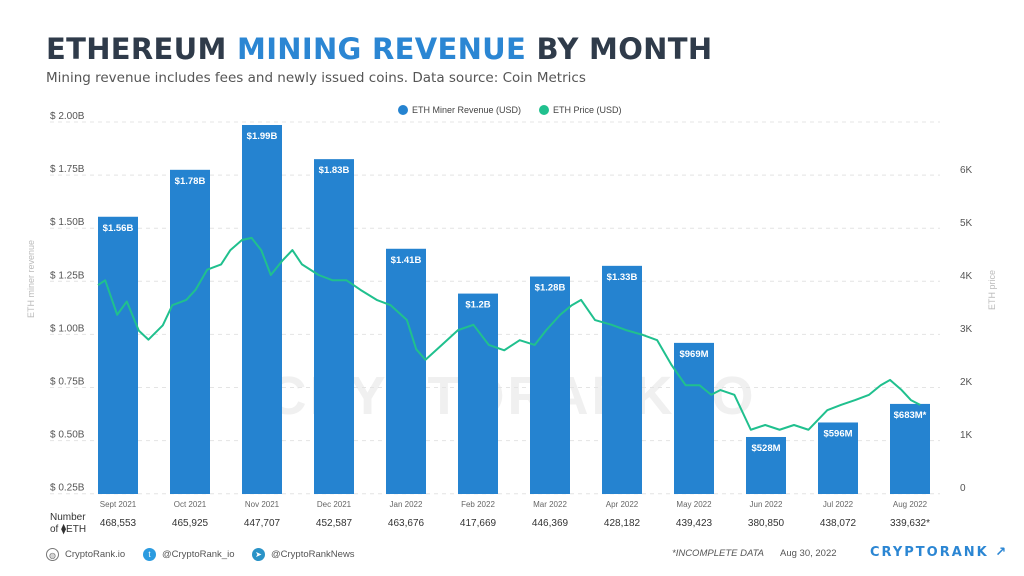 The image size is (1024, 576). Describe the element at coordinates (67, 275) in the screenshot. I see `y-left-tick-label: $ 1.25B` at that location.